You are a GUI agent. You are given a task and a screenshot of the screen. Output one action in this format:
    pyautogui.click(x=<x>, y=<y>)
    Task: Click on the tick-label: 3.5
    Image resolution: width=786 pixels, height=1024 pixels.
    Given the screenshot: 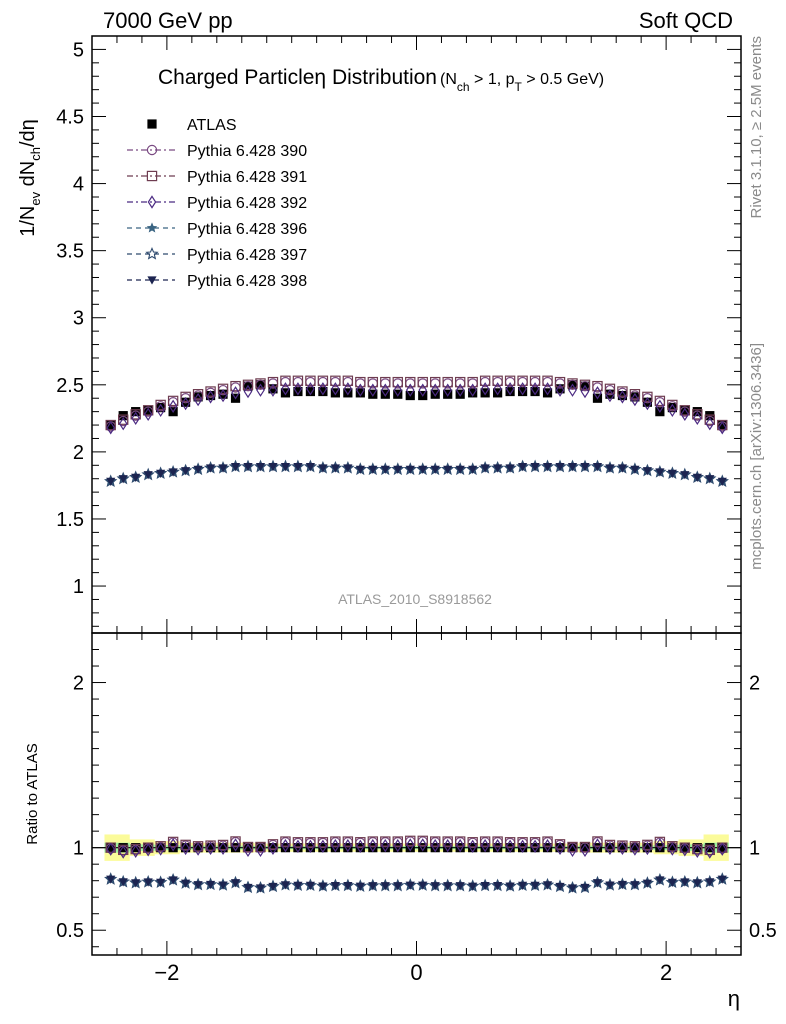 What is the action you would take?
    pyautogui.click(x=70, y=252)
    